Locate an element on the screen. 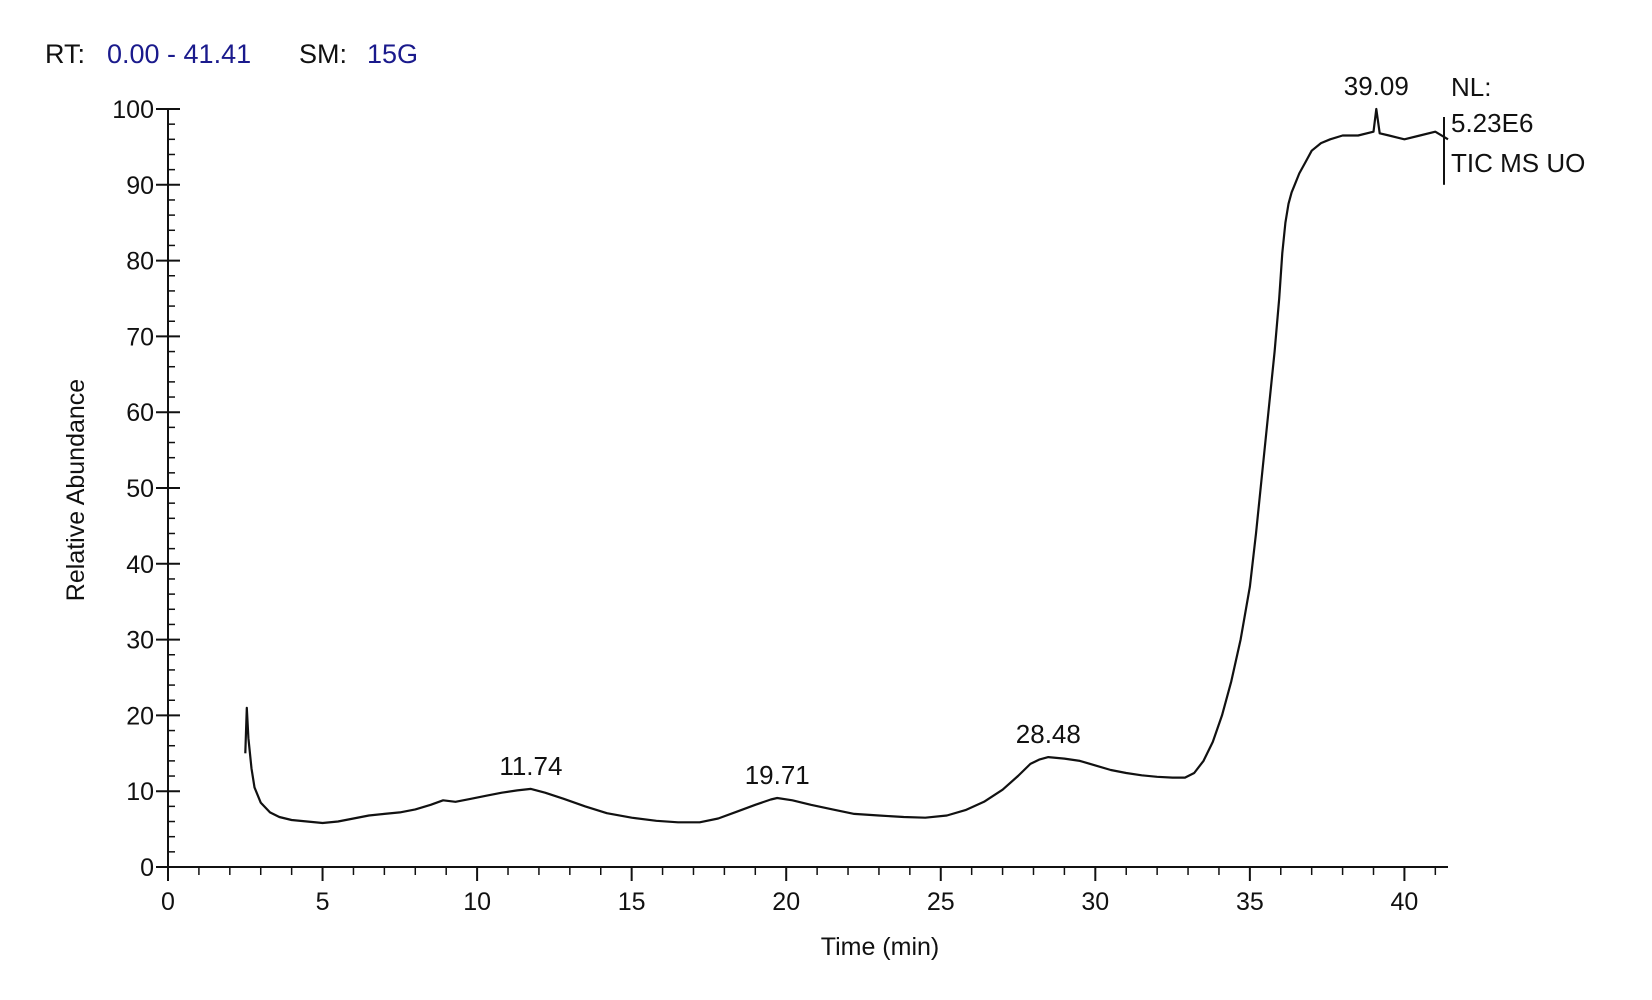  y-axis-title: Relative Abundance is located at coordinates (76, 490).